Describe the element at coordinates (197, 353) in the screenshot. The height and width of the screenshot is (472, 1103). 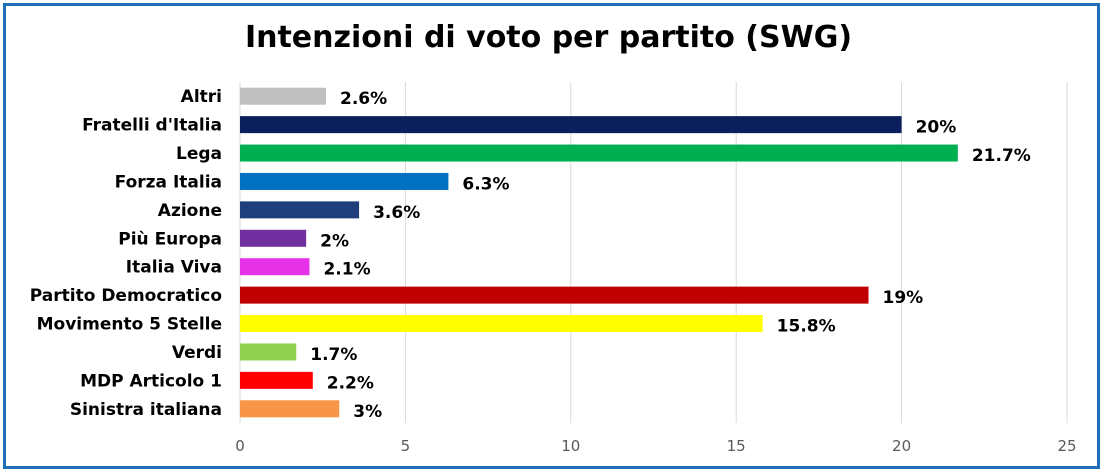
I see `category-label-9: Verdi` at that location.